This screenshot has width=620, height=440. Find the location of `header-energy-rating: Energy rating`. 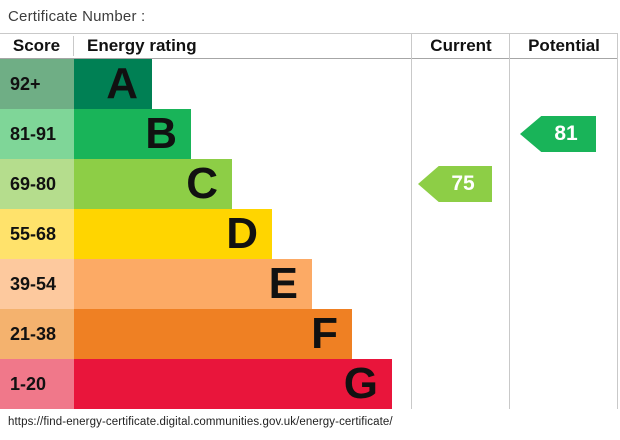

header-energy-rating: Energy rating is located at coordinates (142, 45).